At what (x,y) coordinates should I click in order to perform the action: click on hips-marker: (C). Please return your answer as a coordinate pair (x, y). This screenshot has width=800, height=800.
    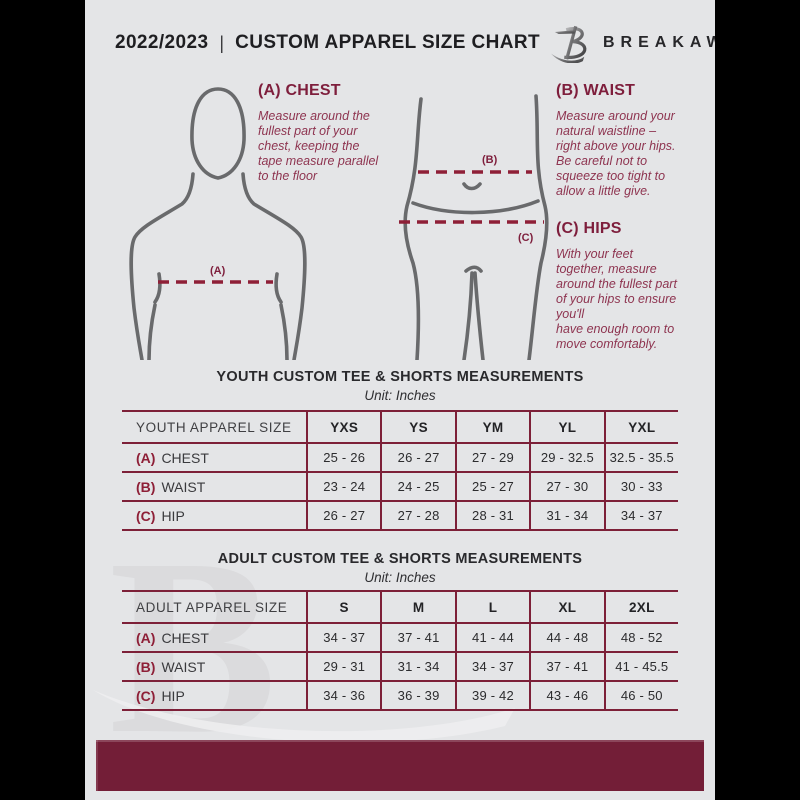
    Looking at the image, I should click on (526, 238).